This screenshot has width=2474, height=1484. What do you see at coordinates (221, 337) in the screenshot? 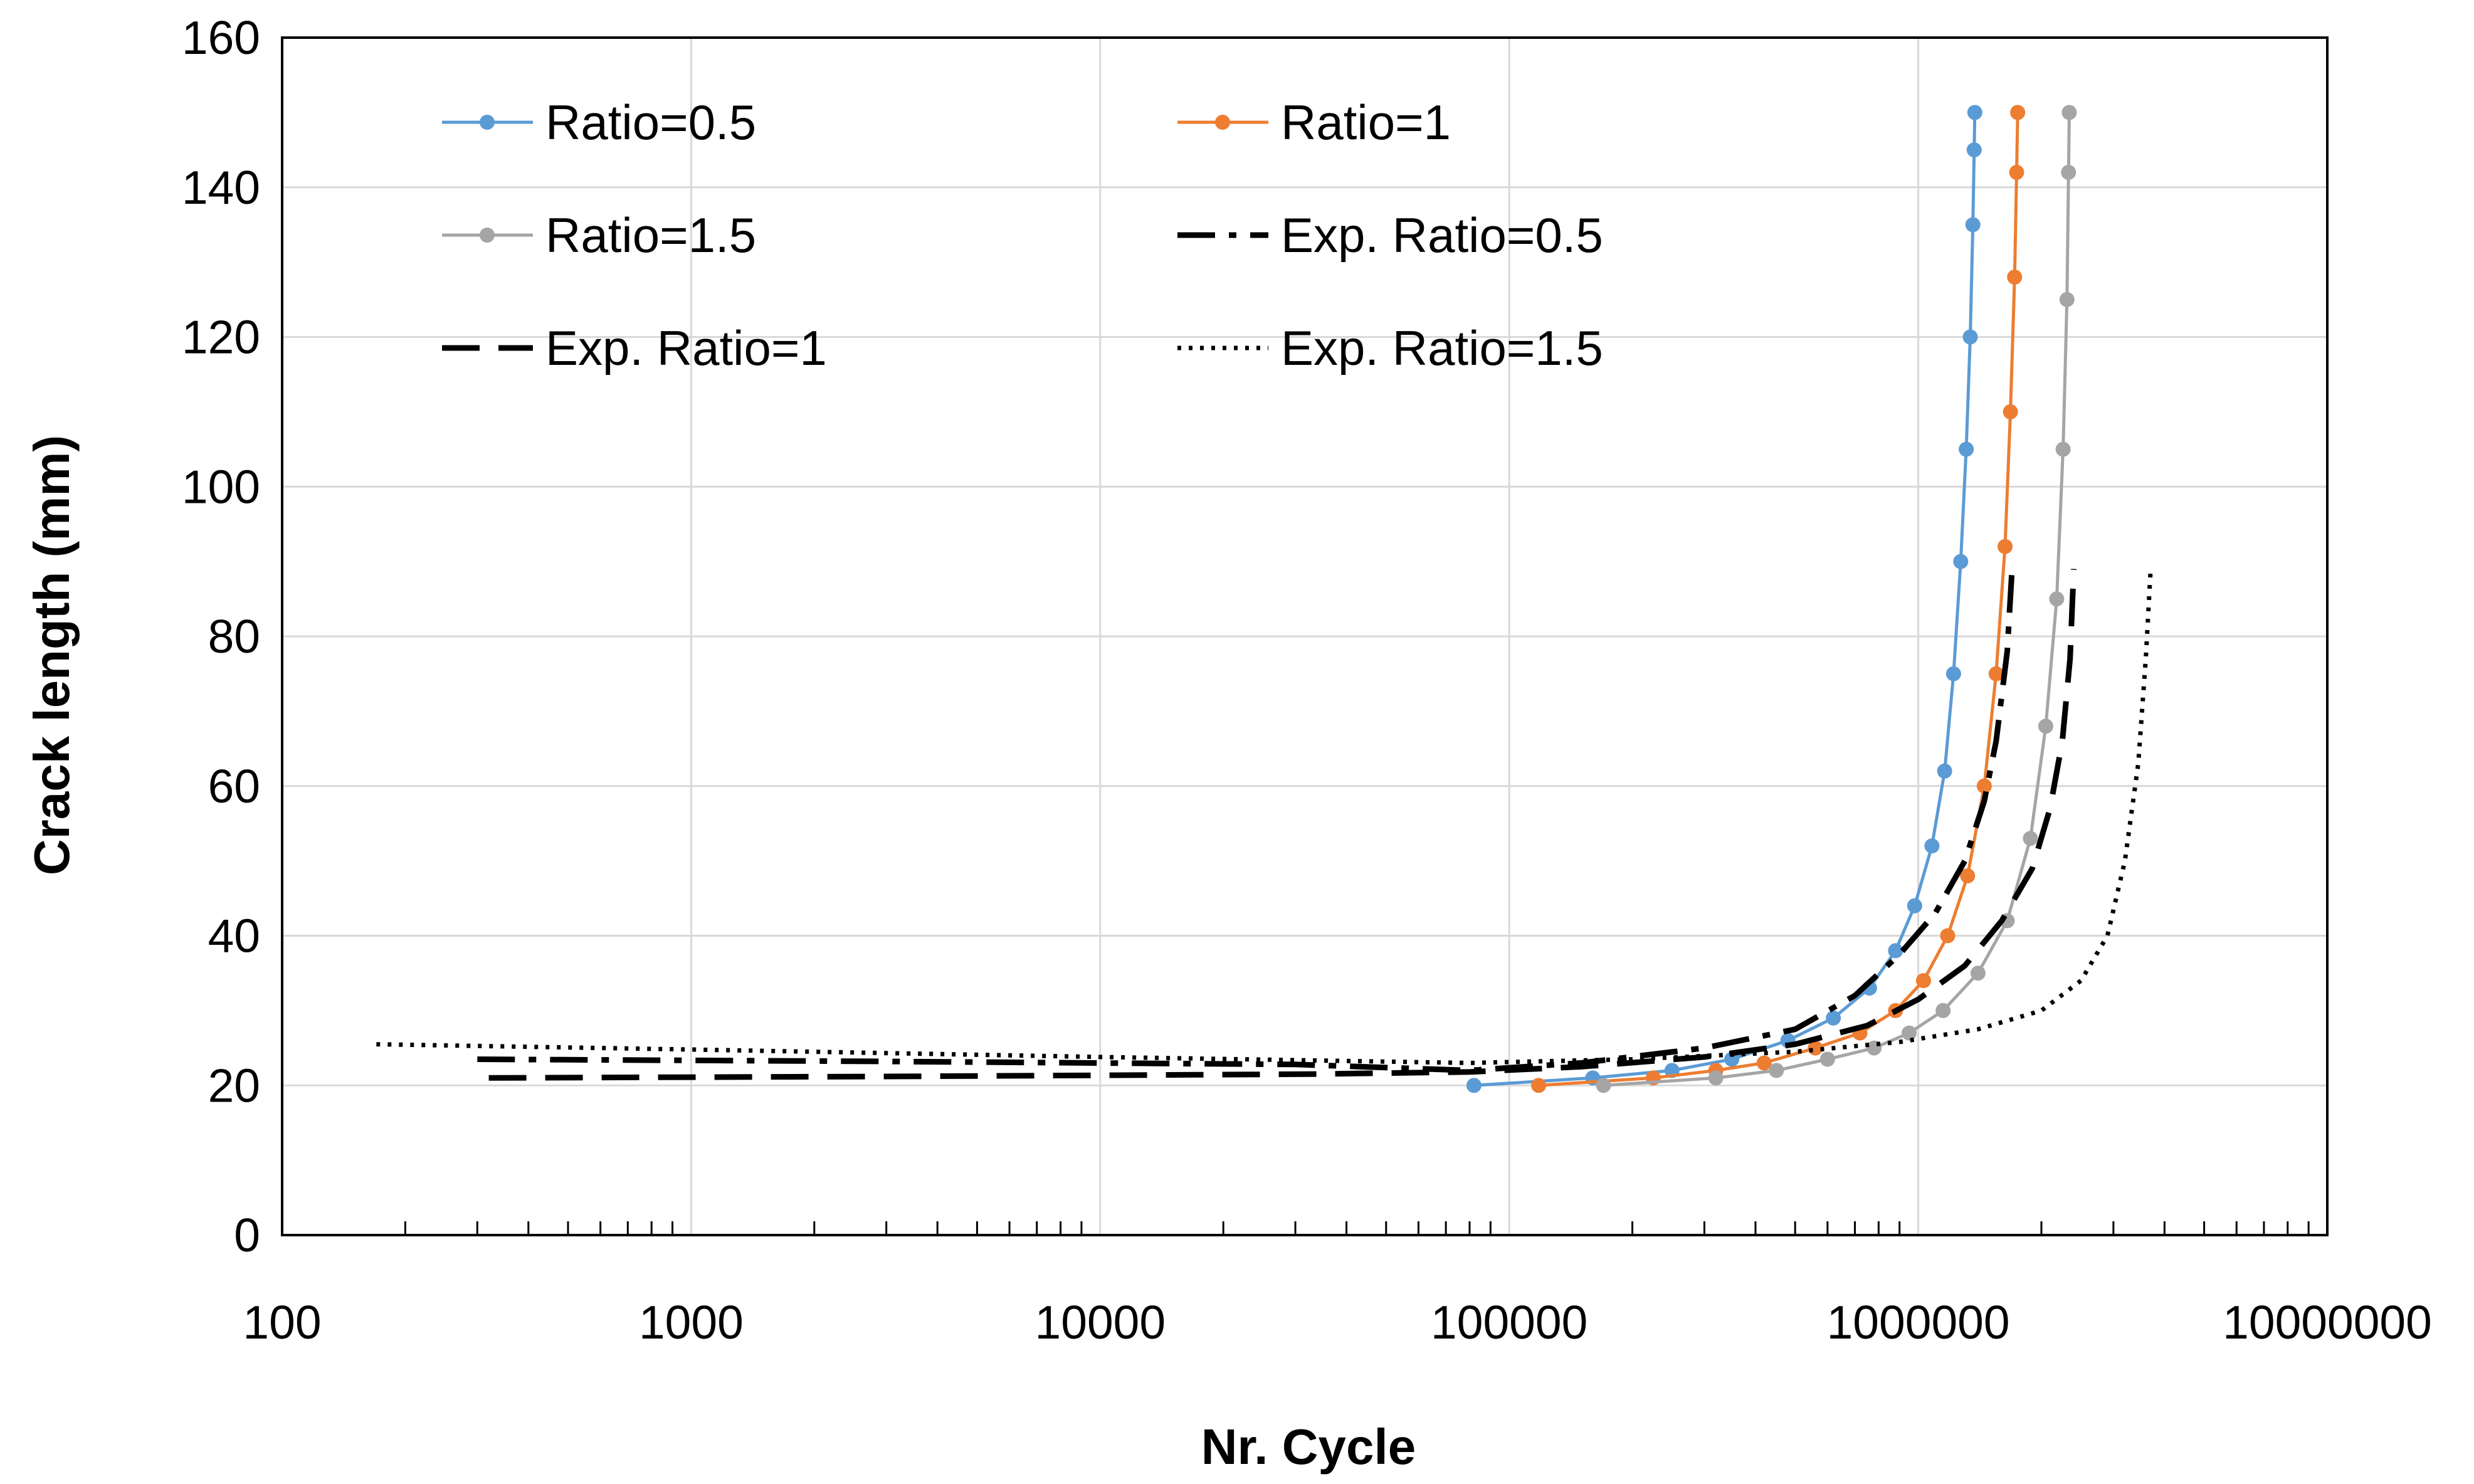
I see `y-tick-label: 120` at bounding box center [221, 337].